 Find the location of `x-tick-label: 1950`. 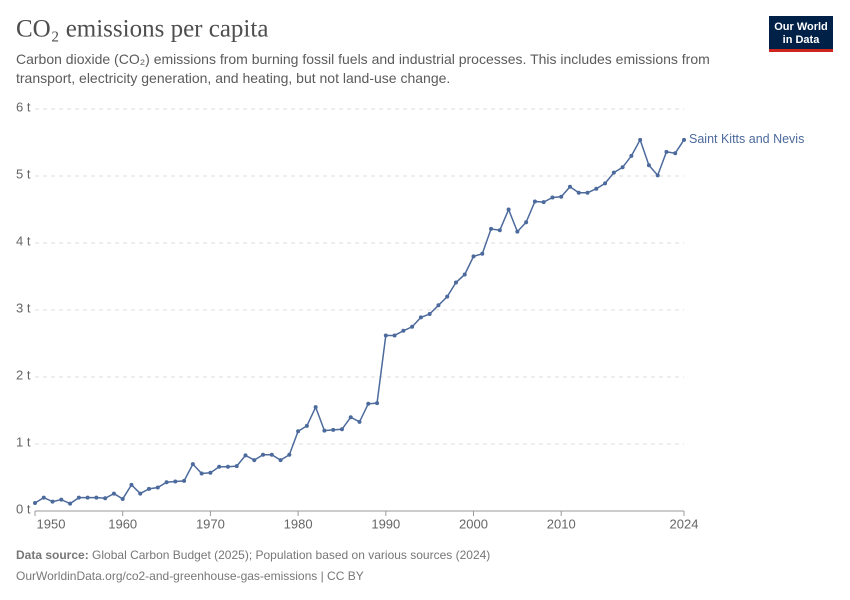

x-tick-label: 1950 is located at coordinates (51, 523).